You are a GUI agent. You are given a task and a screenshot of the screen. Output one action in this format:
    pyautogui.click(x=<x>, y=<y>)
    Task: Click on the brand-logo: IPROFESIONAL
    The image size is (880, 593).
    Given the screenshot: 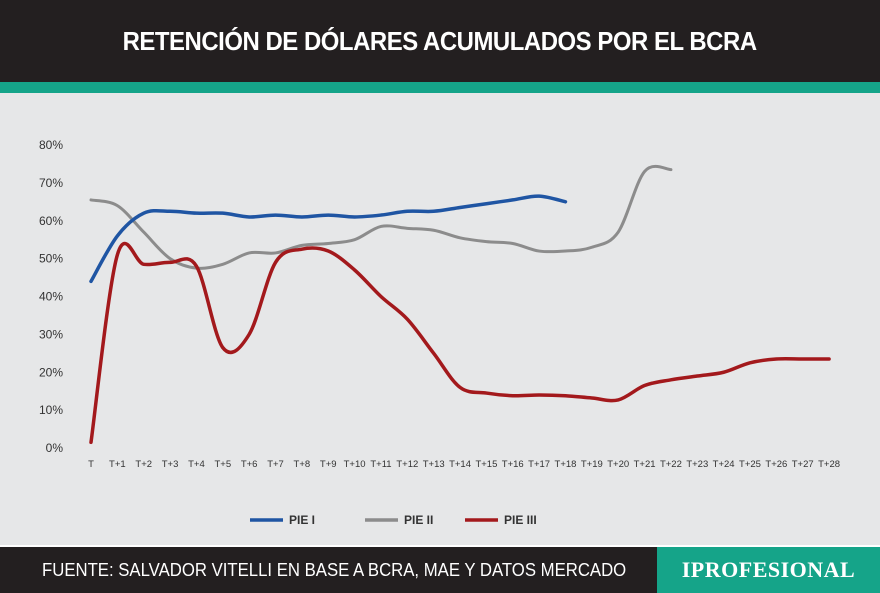 What is the action you would take?
    pyautogui.click(x=768, y=570)
    